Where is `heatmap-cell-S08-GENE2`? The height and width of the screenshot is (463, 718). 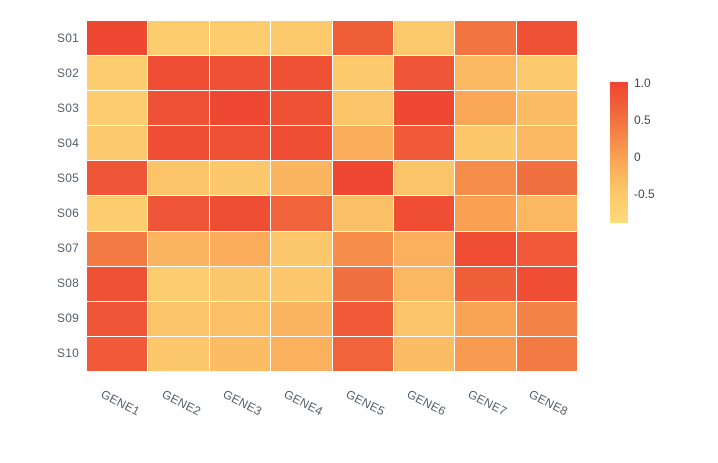
heatmap-cell-S08-GENE2 is located at coordinates (178, 283).